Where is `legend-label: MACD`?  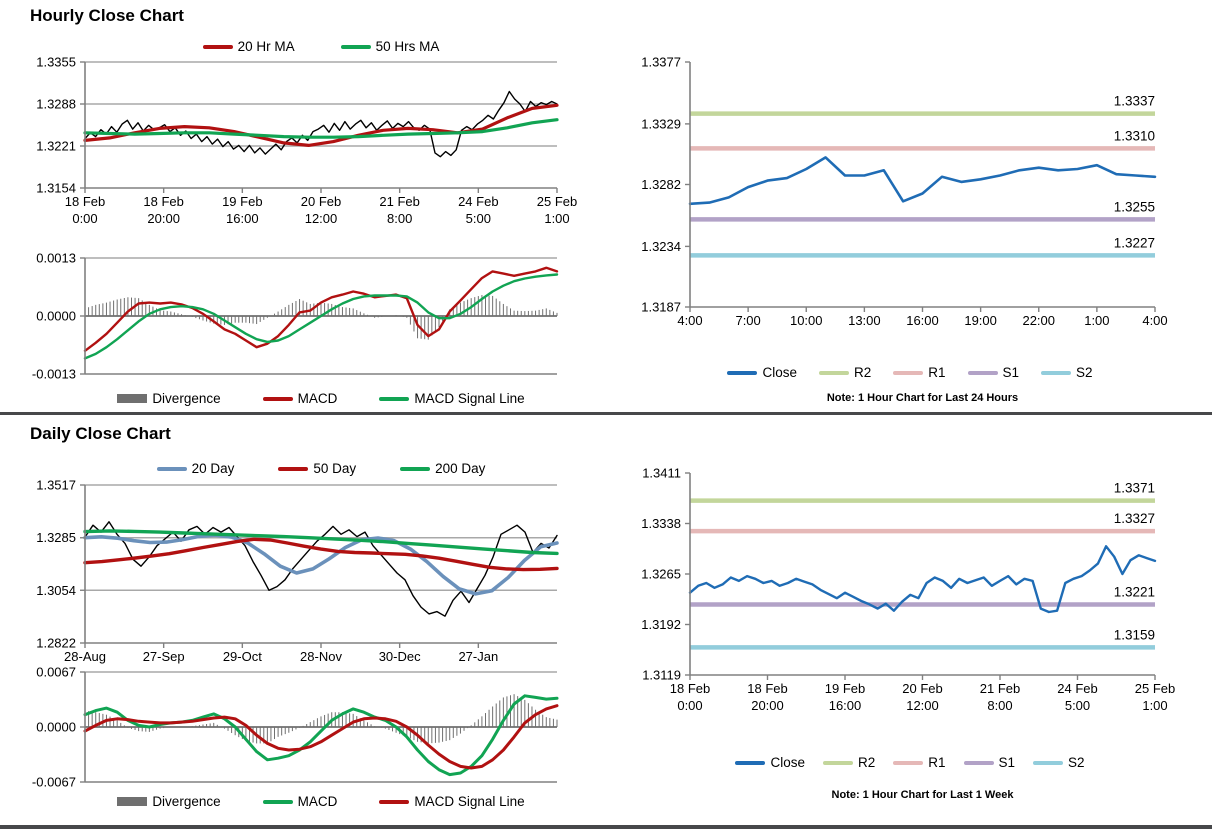
legend-label: MACD is located at coordinates (317, 801).